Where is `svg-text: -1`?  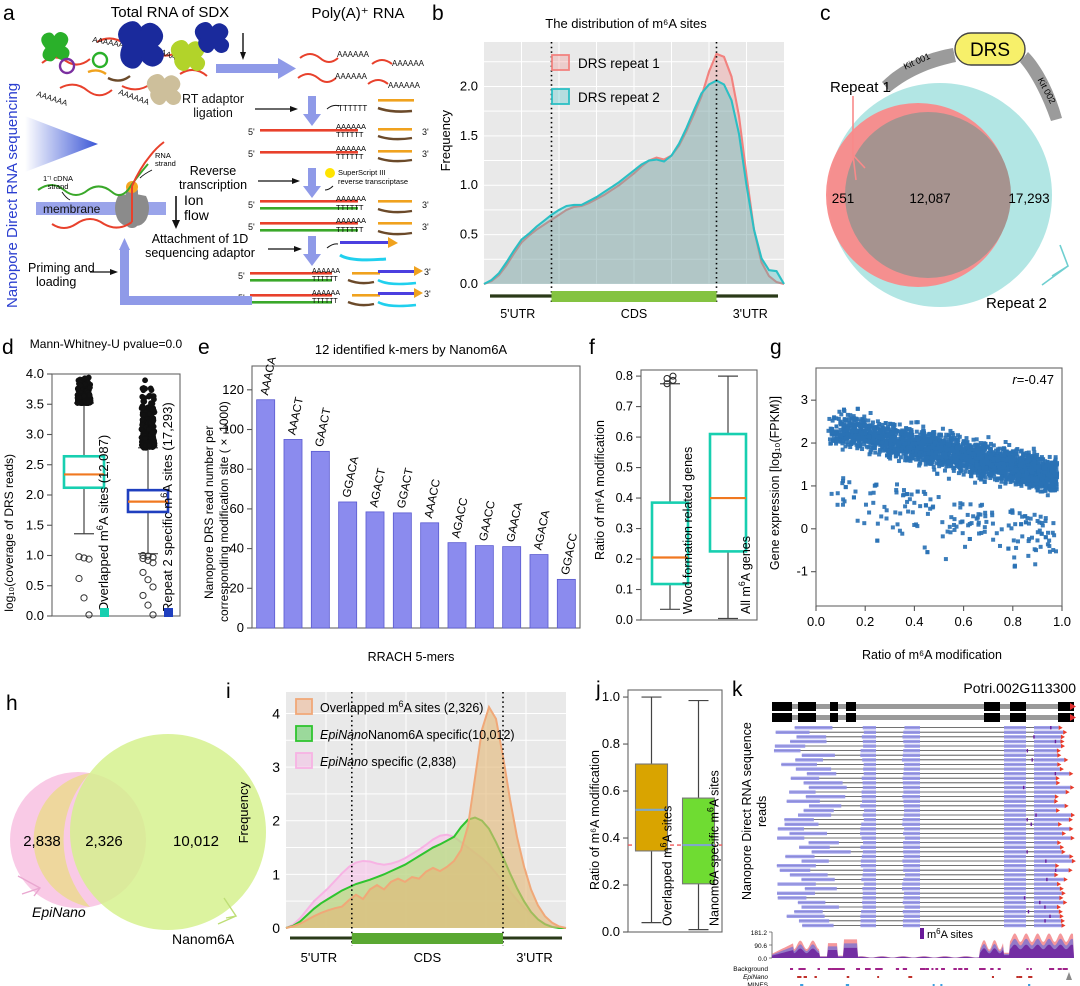 svg-text: -1 is located at coordinates (802, 571).